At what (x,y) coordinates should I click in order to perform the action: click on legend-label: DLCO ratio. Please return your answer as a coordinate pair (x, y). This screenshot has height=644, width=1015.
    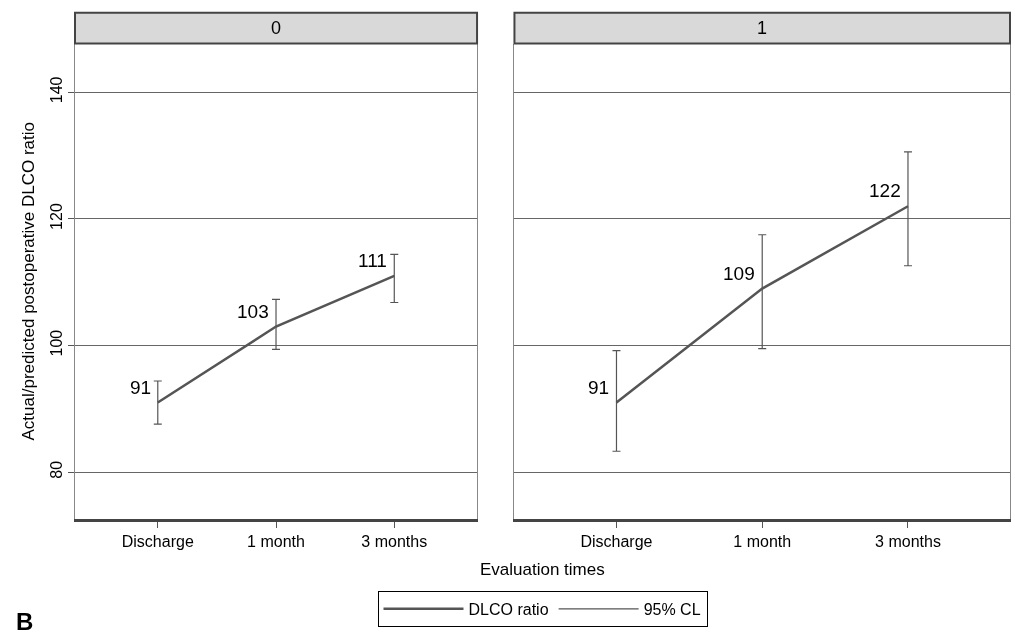
    Looking at the image, I should click on (508, 610).